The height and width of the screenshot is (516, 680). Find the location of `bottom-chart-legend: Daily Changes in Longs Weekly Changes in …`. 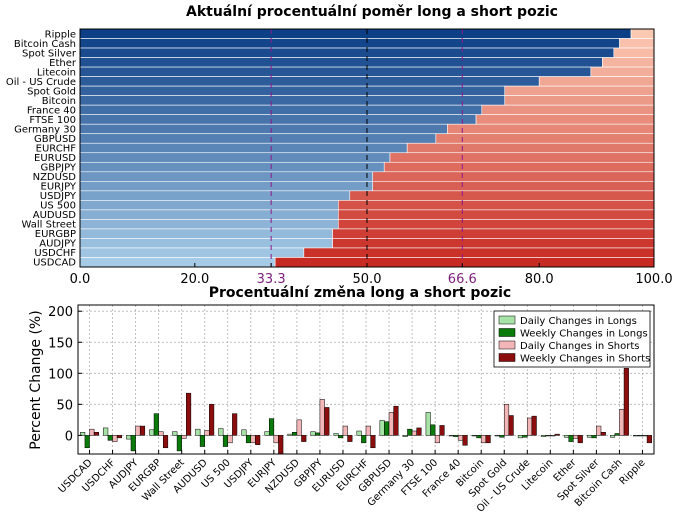

bottom-chart-legend: Daily Changes in Longs Weekly Changes in … is located at coordinates (572, 339).